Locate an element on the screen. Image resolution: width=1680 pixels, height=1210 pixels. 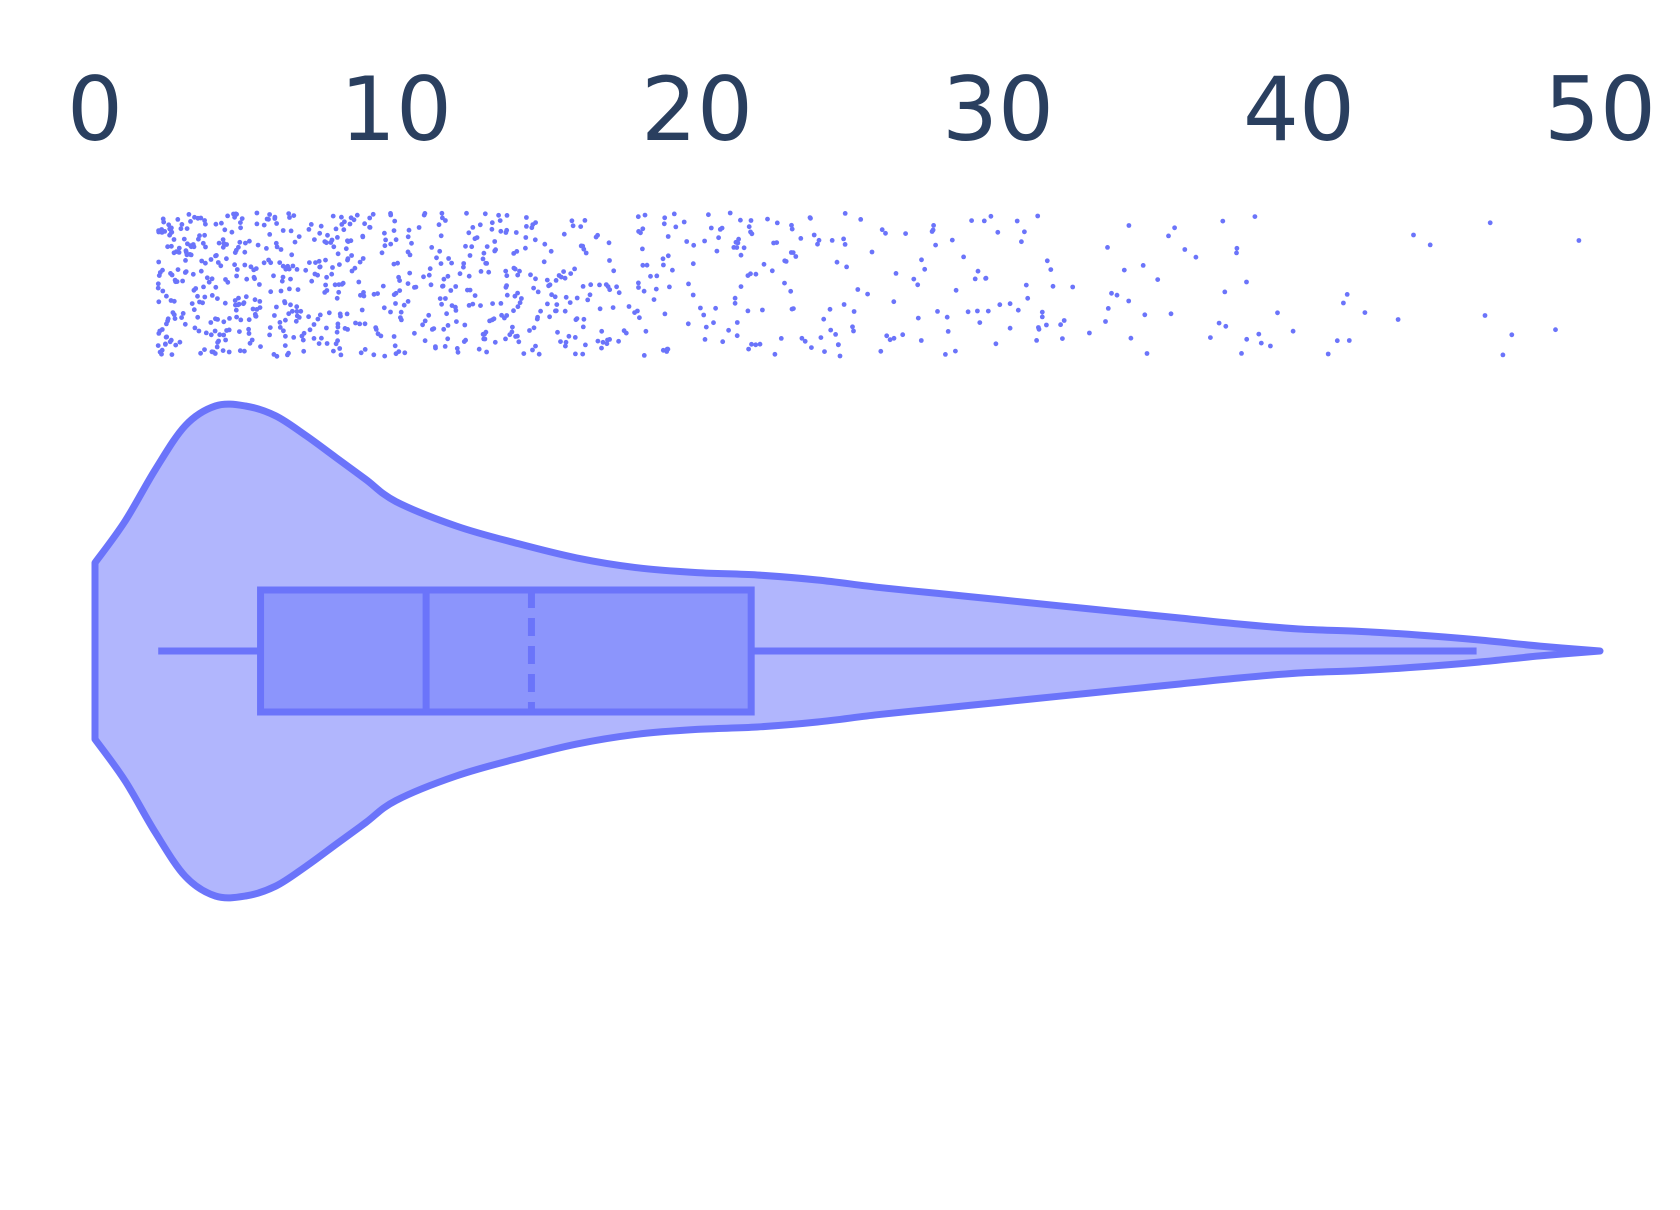
jitter-points is located at coordinates (868, 284).